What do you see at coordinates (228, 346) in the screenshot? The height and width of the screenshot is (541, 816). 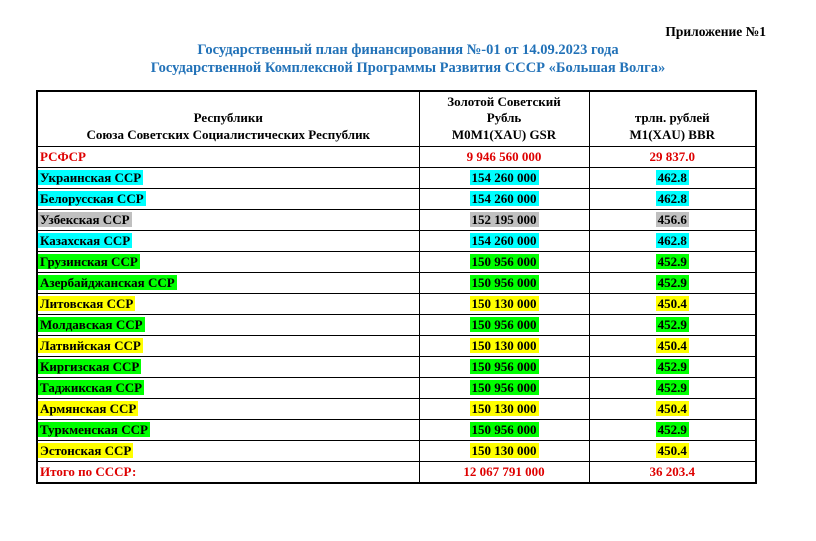 I see `republic-name-cell: Латвийская ССР` at bounding box center [228, 346].